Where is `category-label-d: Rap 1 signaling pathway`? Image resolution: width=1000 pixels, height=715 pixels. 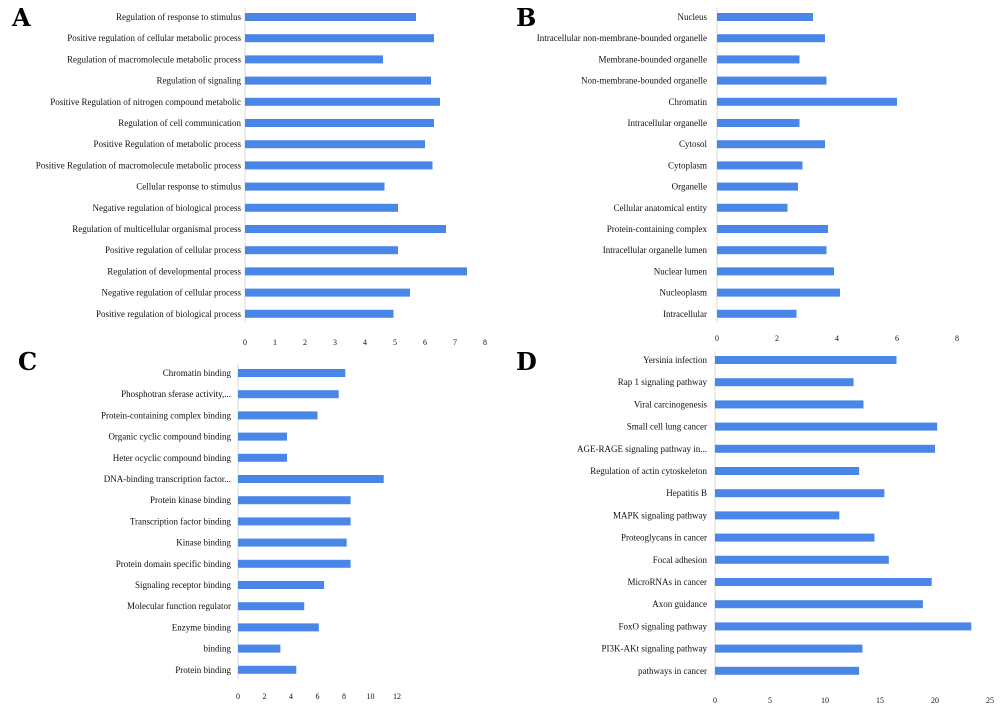 category-label-d: Rap 1 signaling pathway is located at coordinates (663, 382).